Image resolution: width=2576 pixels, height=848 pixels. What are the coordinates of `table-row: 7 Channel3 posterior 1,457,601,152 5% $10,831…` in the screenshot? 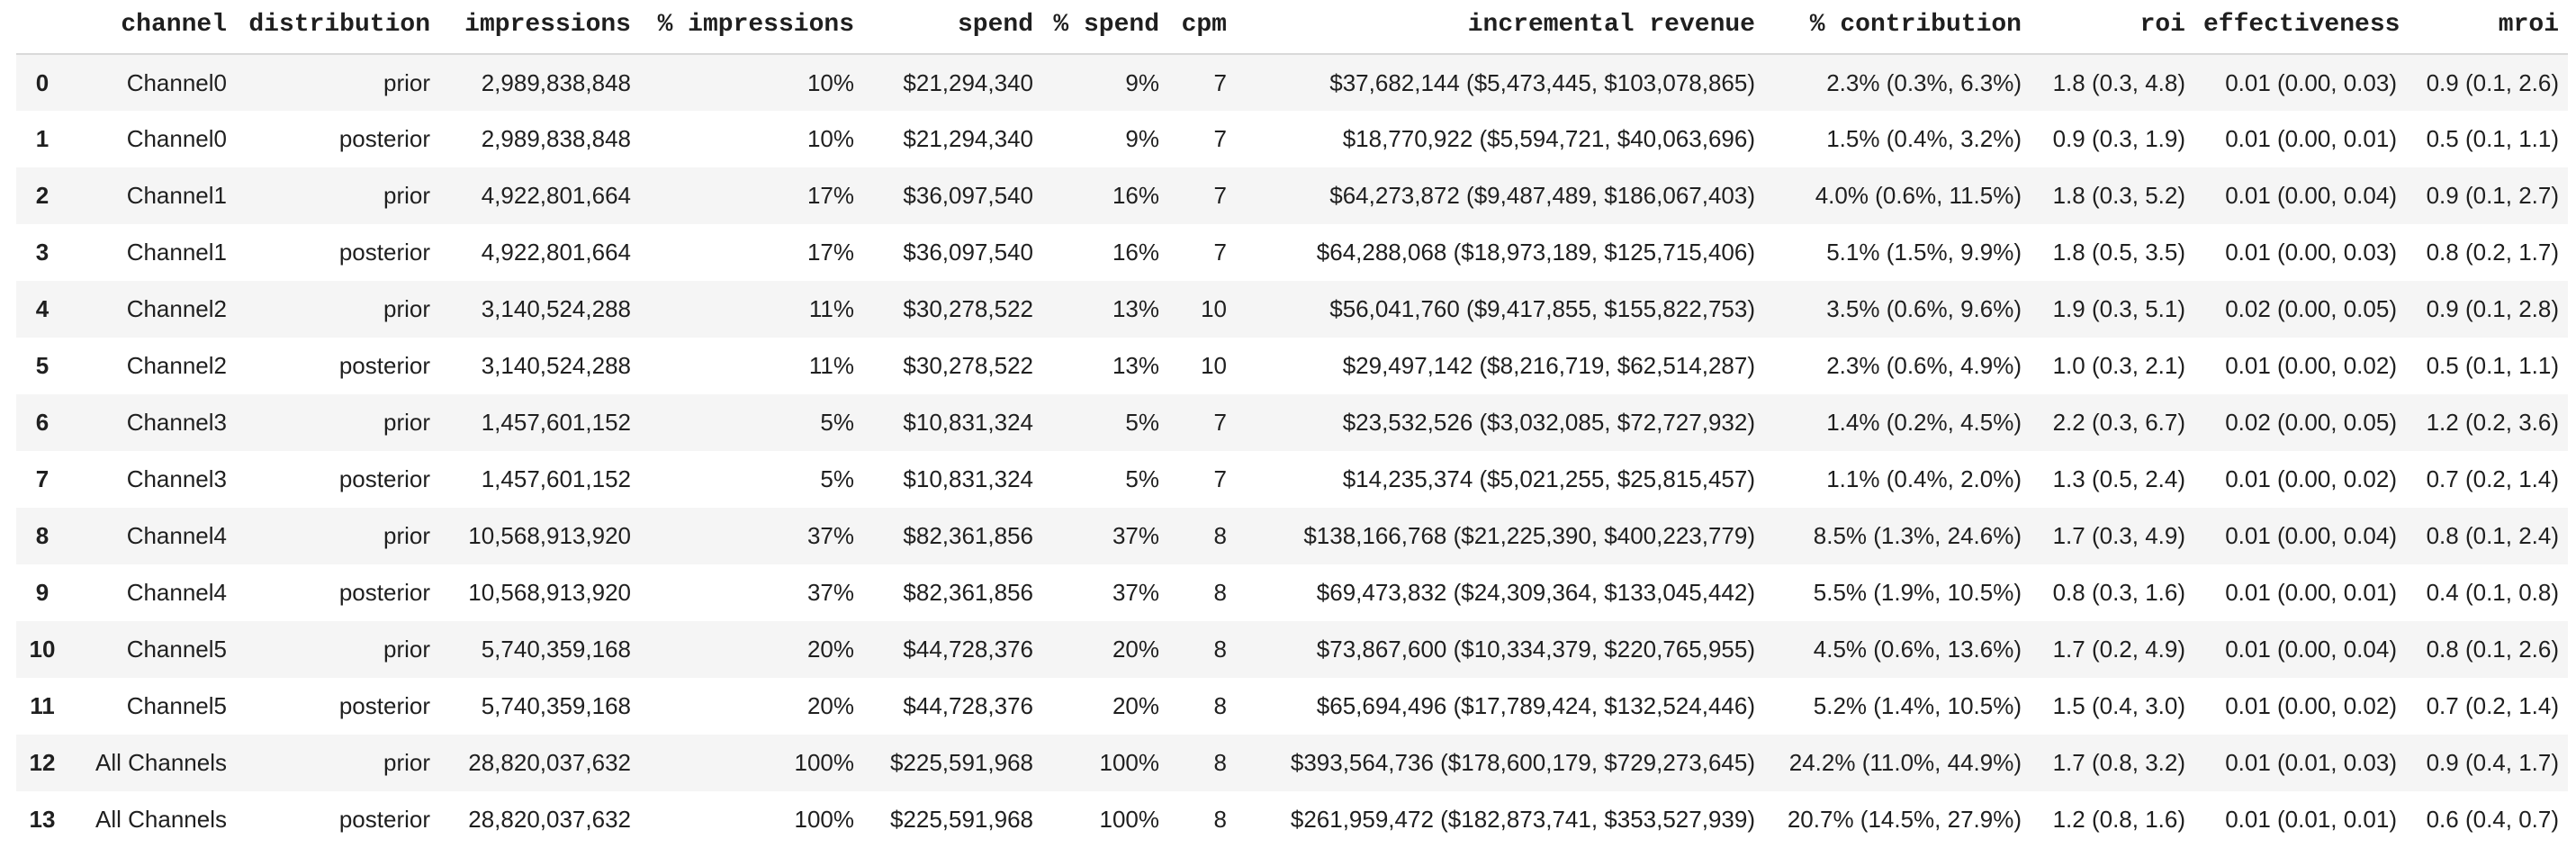 It's located at (1292, 479).